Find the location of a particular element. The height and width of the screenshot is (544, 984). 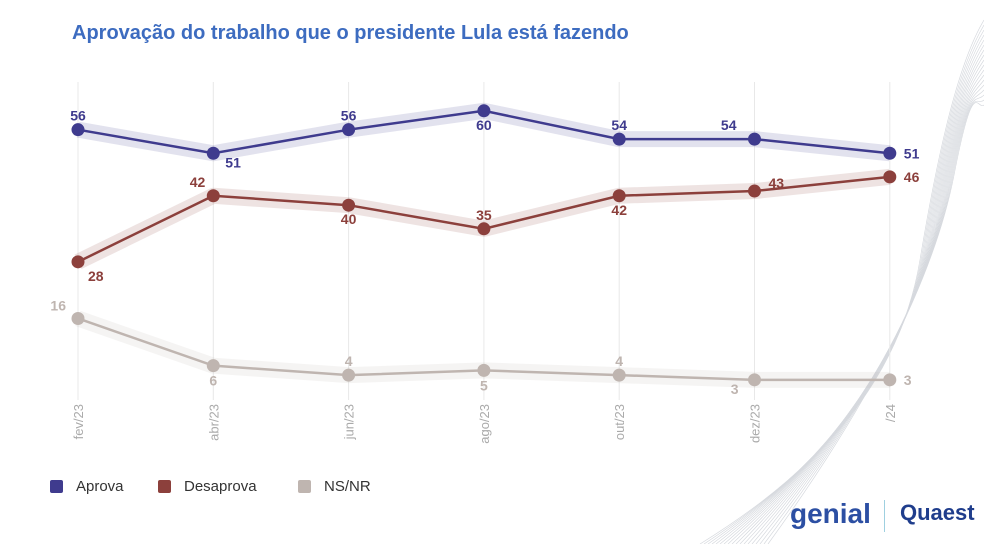

data-label: 6 is located at coordinates (213, 381).